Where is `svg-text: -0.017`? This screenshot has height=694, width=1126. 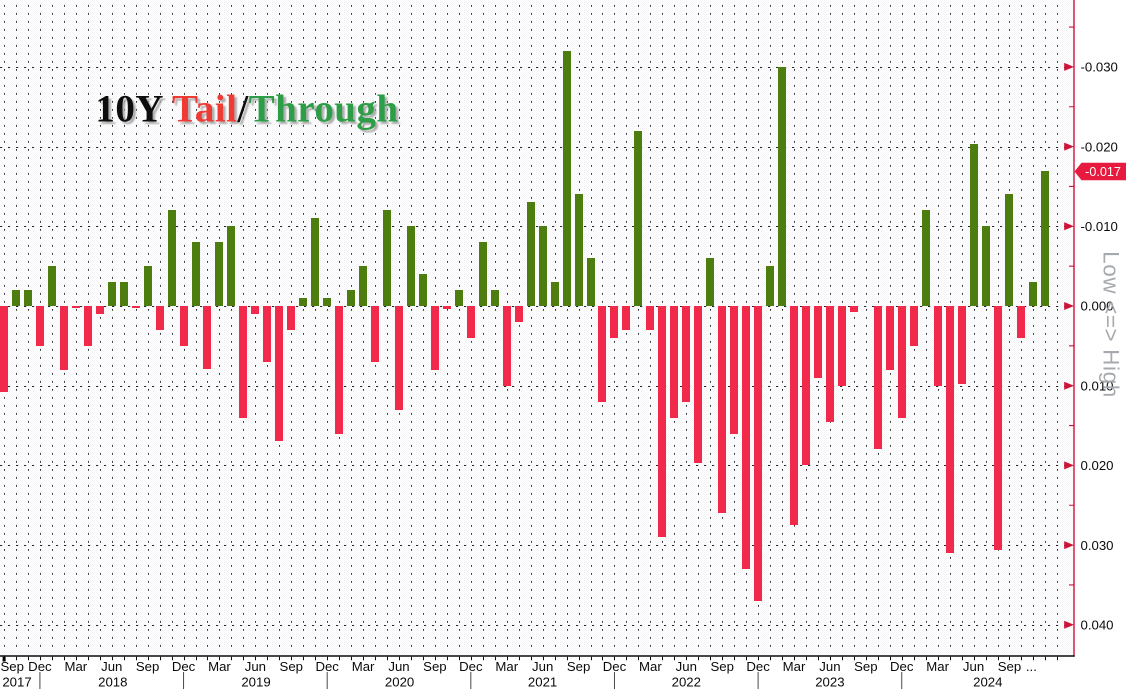
svg-text: -0.017 is located at coordinates (1103, 172).